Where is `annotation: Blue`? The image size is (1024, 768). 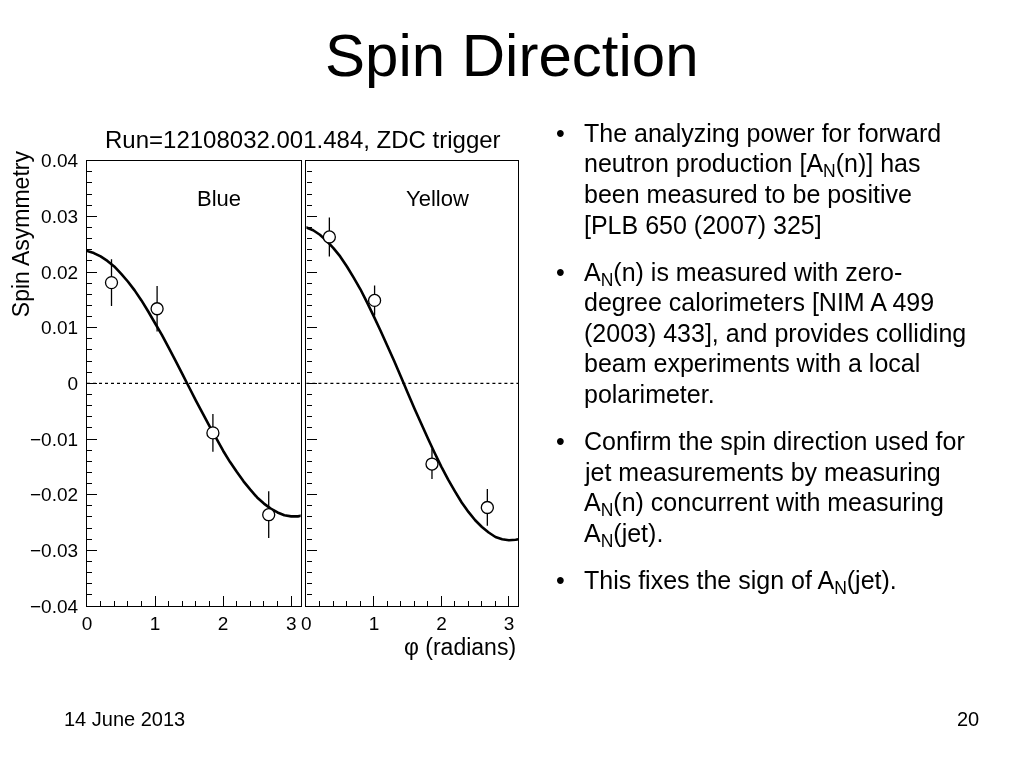 annotation: Blue is located at coordinates (219, 198).